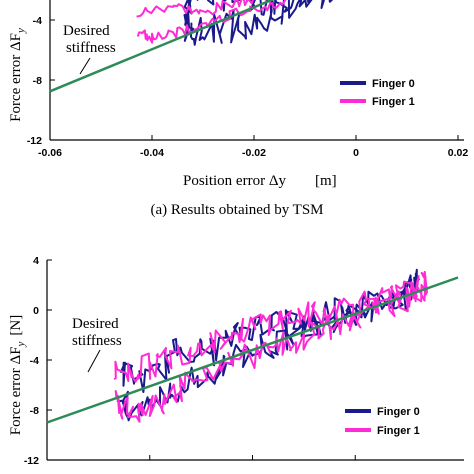 The height and width of the screenshot is (474, 474). I want to click on chart-a-x-axis-title: Position error Δy, so click(234, 181).